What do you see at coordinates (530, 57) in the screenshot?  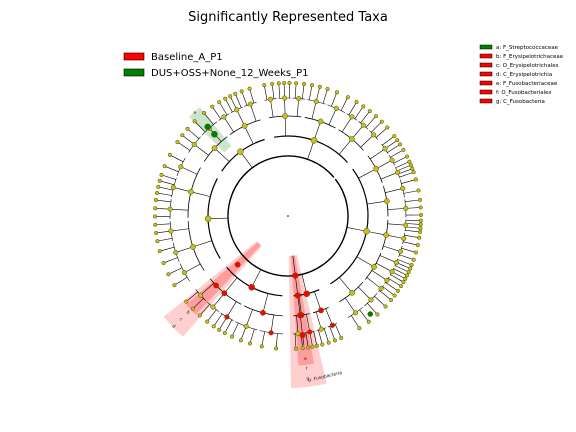 I see `biomarker-label-b: b: F_Erysipelotrichaceae` at bounding box center [530, 57].